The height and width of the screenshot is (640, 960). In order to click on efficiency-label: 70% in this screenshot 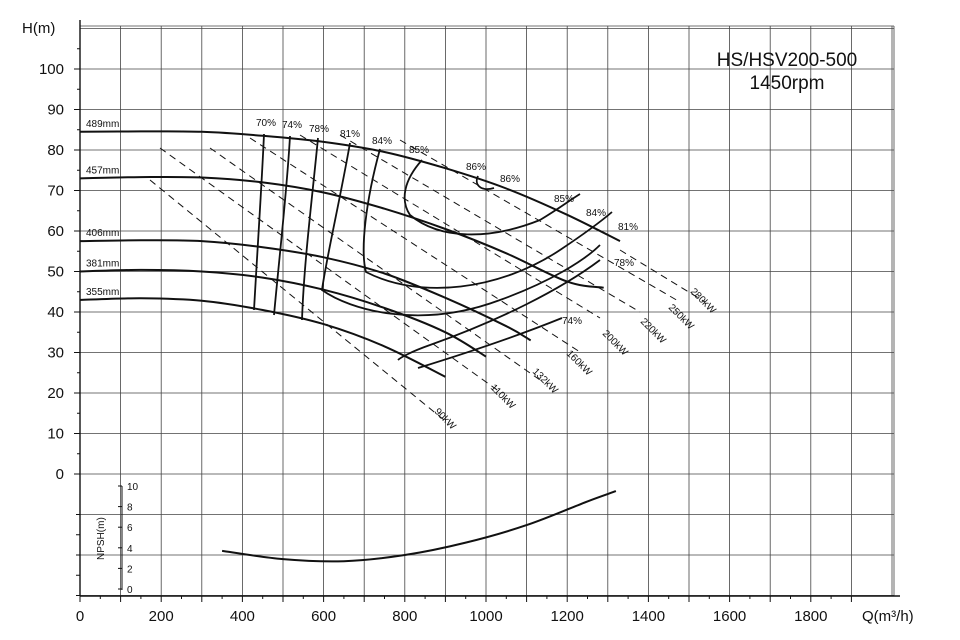, I will do `click(266, 123)`.